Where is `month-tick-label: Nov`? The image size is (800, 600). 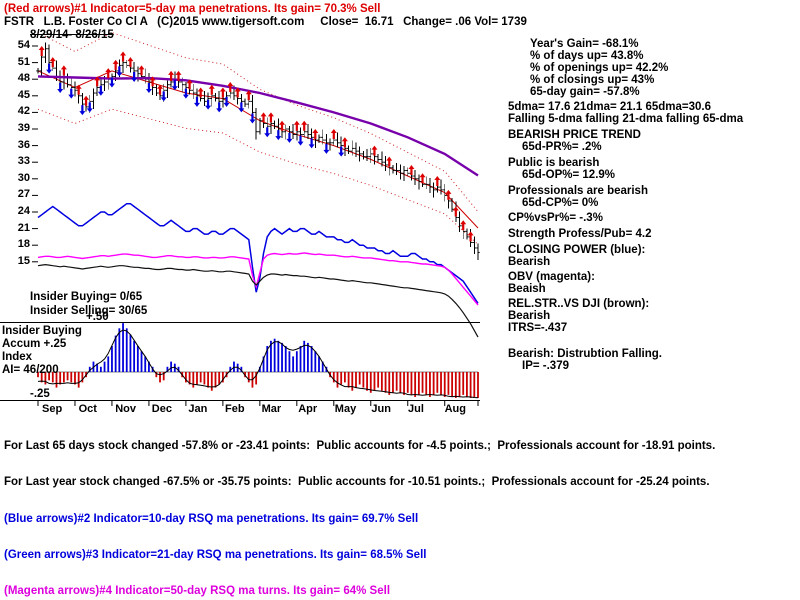
month-tick-label: Nov is located at coordinates (125, 409).